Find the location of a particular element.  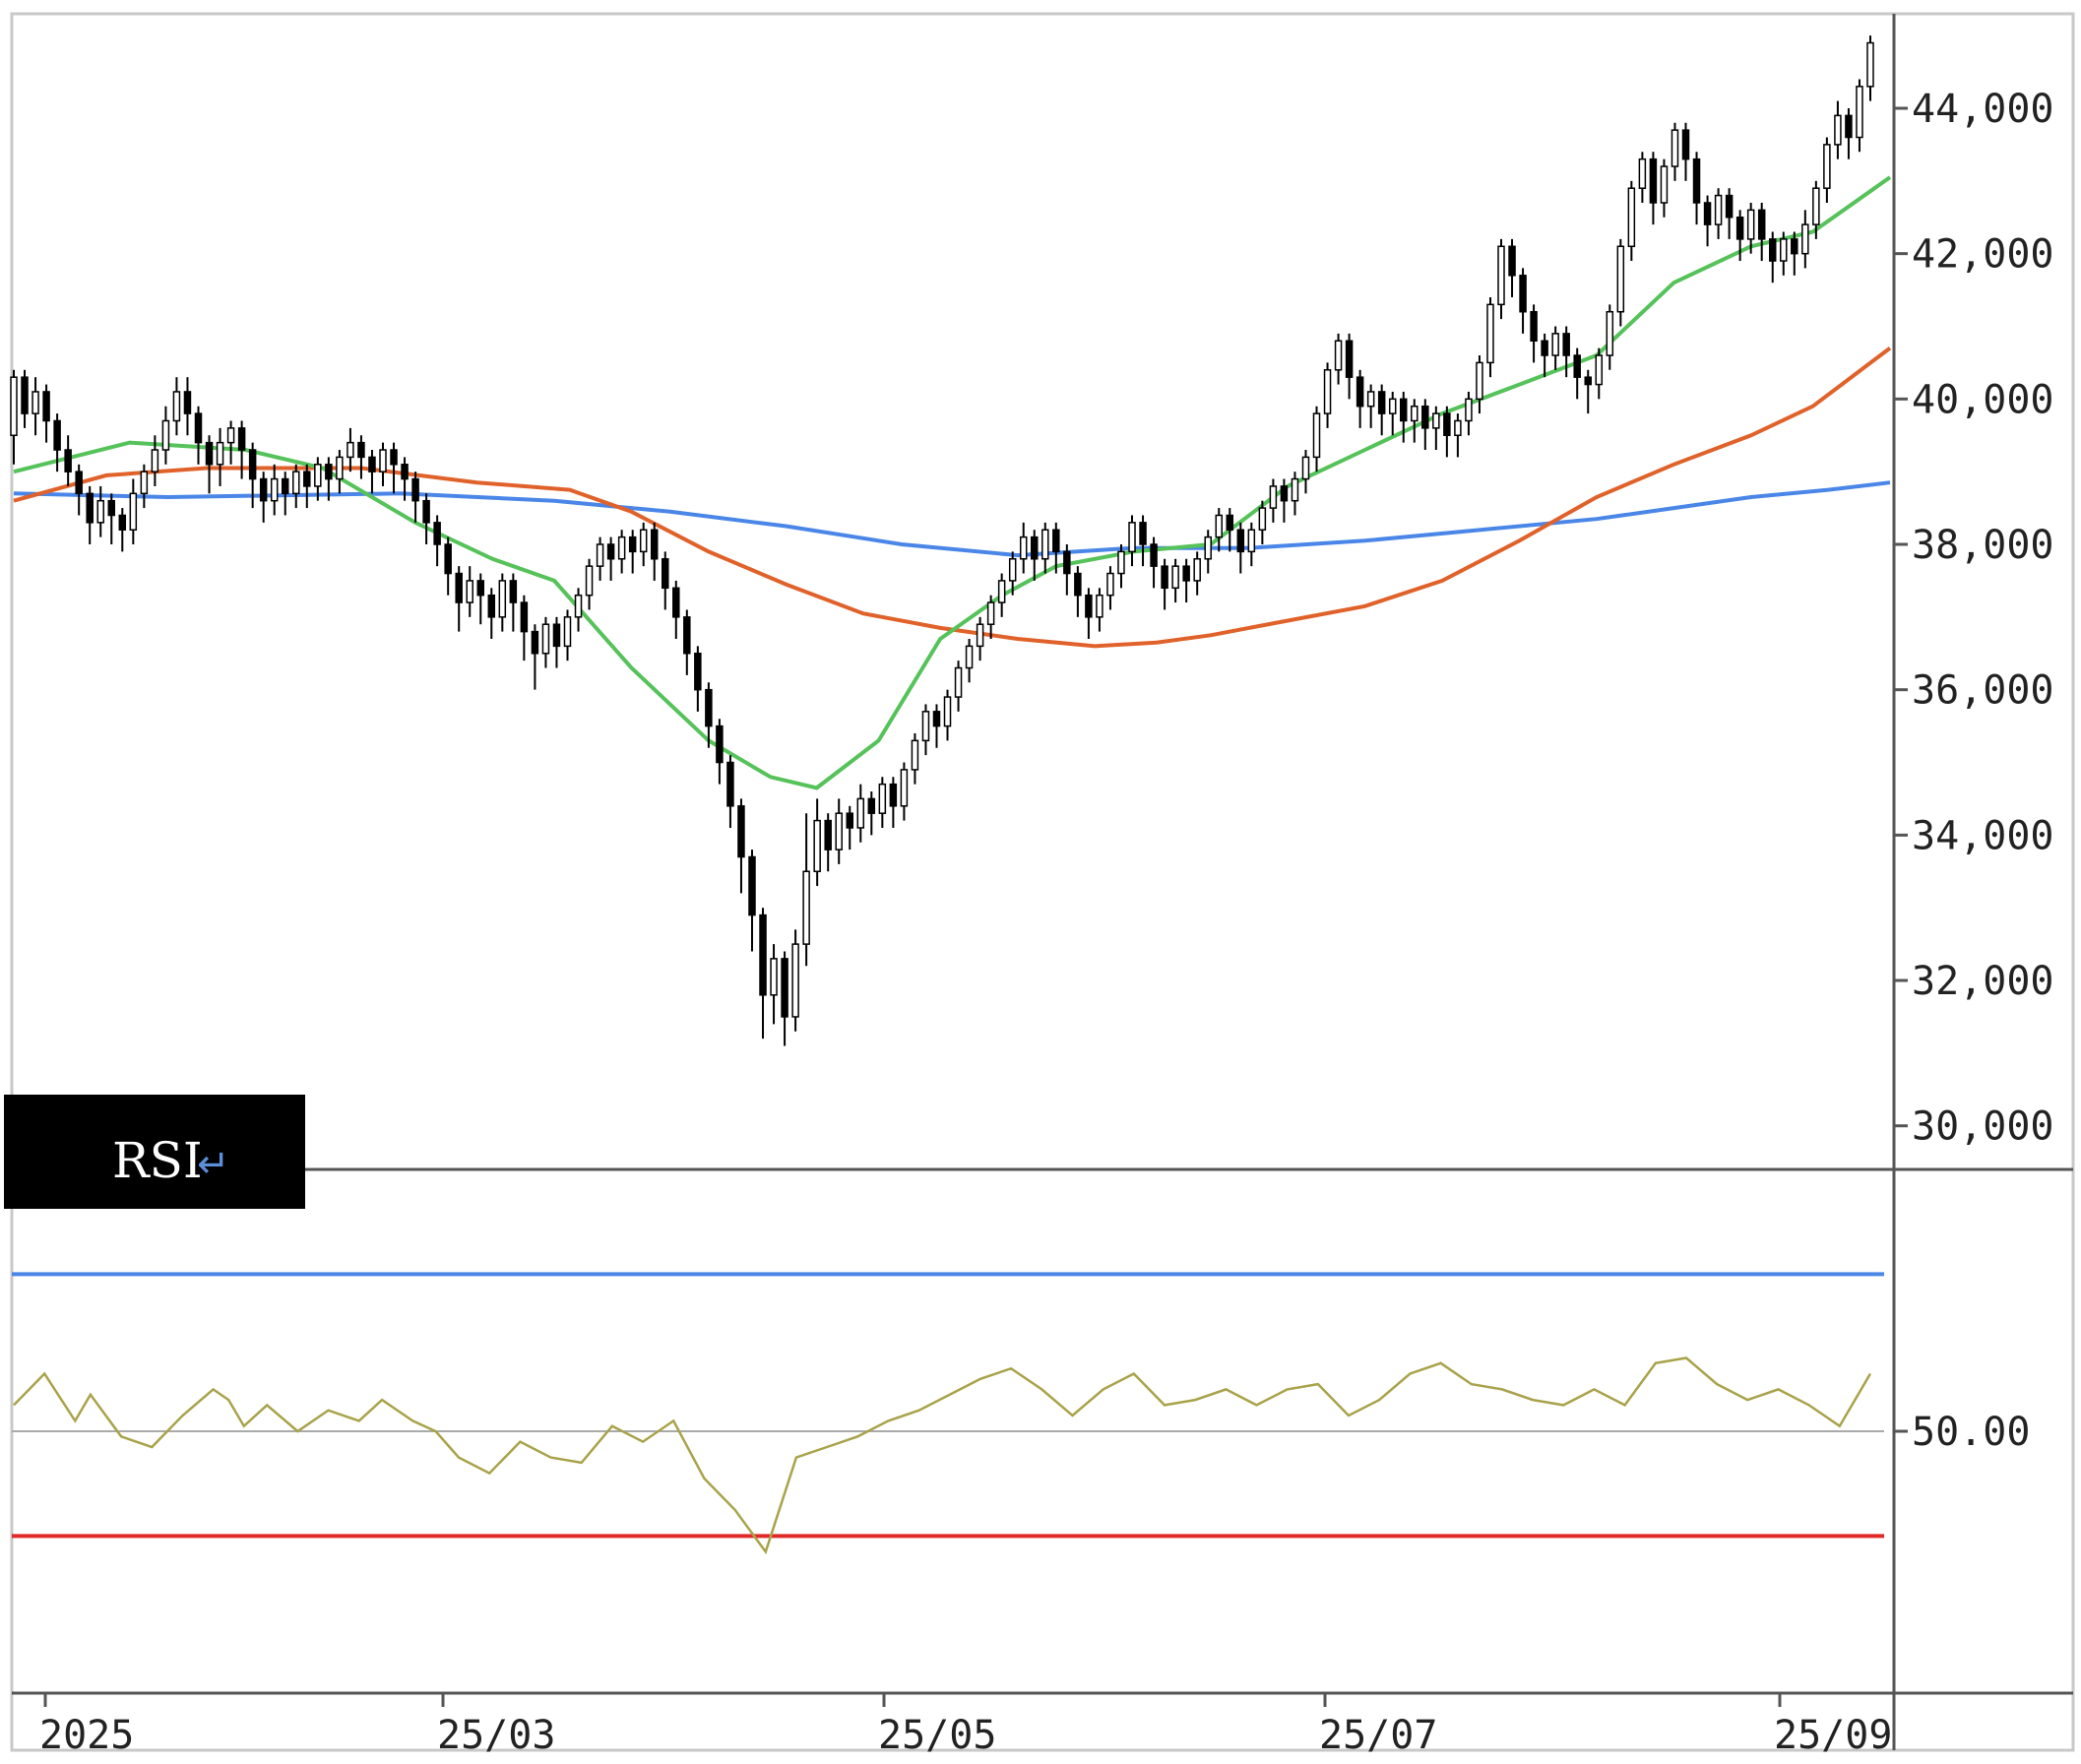

price-tick-label: 40,000 is located at coordinates (1983, 399).